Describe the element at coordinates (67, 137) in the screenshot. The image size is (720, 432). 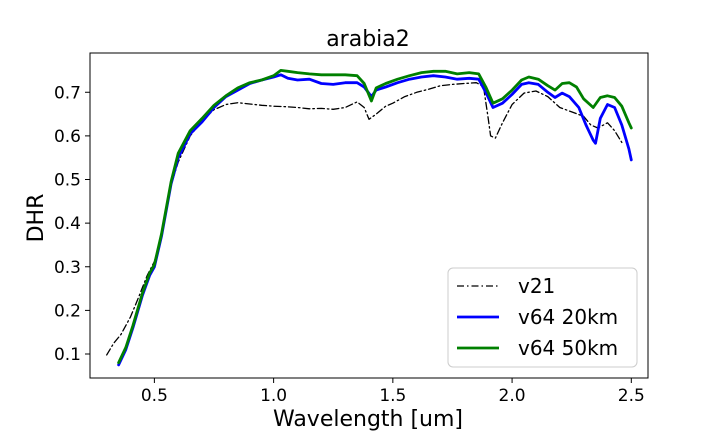
I see `y-tick-label: 0.6` at that location.